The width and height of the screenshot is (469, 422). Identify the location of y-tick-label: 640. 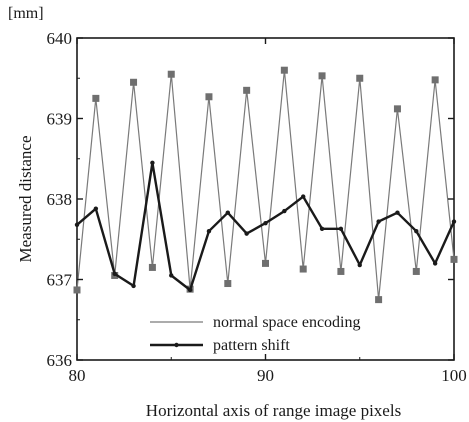
(60, 38).